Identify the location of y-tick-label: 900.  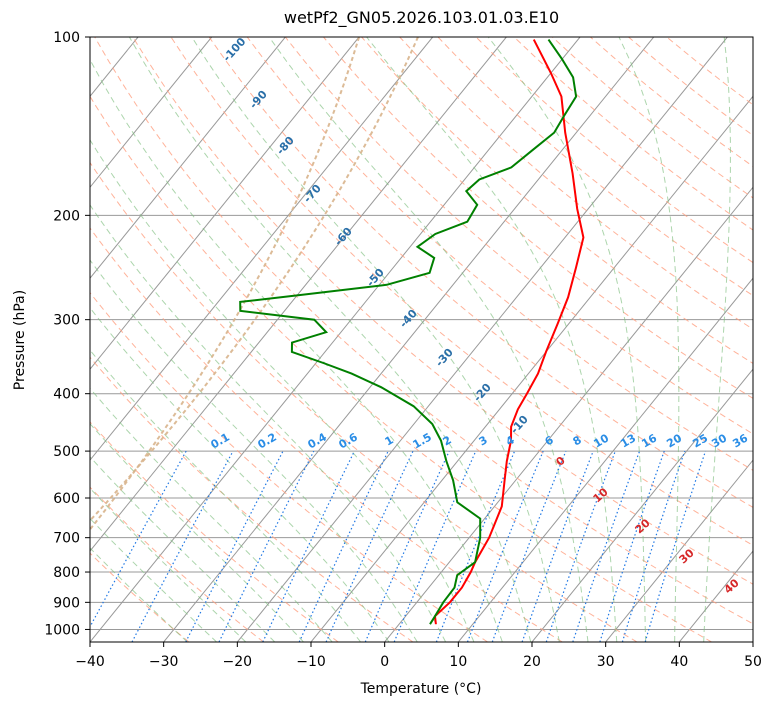
(66, 603).